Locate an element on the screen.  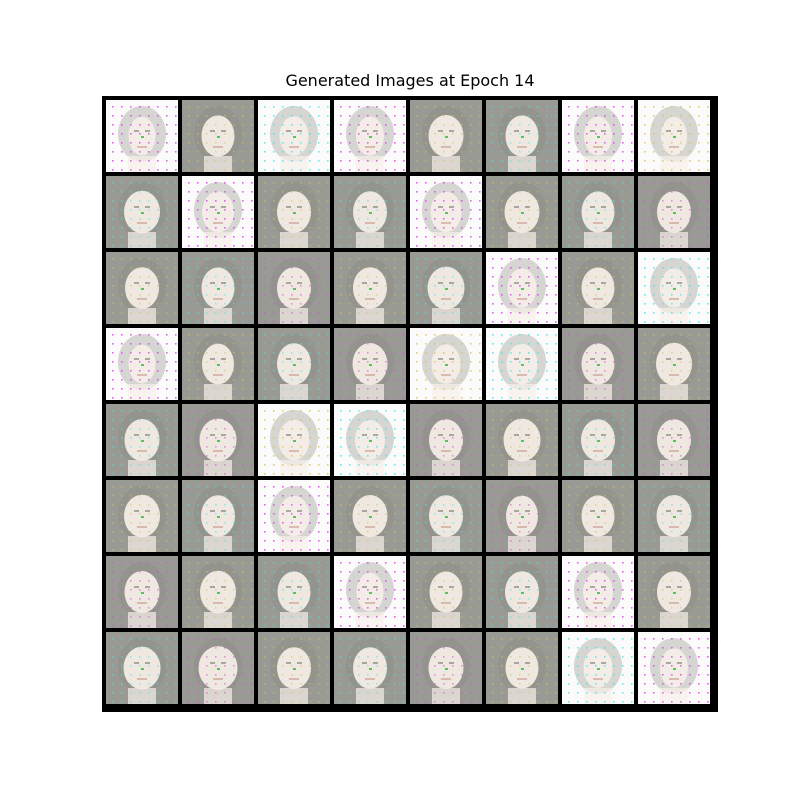
figure-title: Generated Images at Epoch 14 is located at coordinates (410, 80).